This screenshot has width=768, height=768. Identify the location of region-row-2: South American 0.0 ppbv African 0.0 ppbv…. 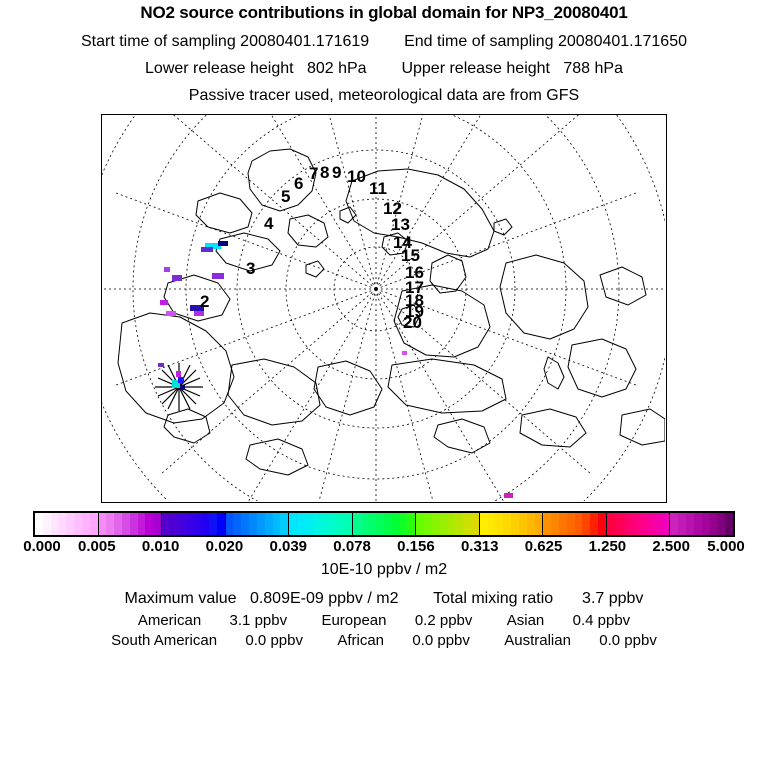
(384, 640).